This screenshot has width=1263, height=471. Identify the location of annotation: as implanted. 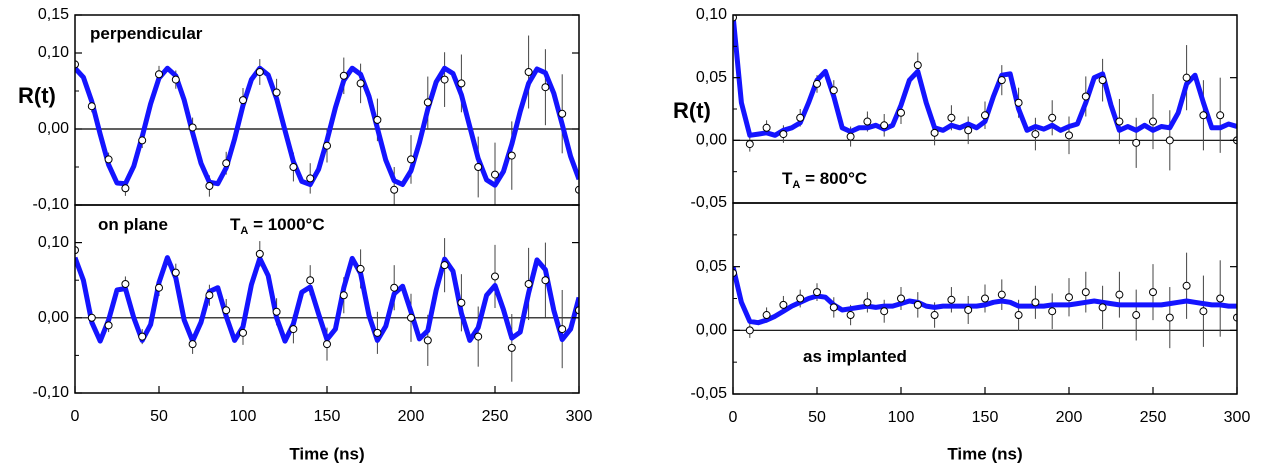
(855, 356).